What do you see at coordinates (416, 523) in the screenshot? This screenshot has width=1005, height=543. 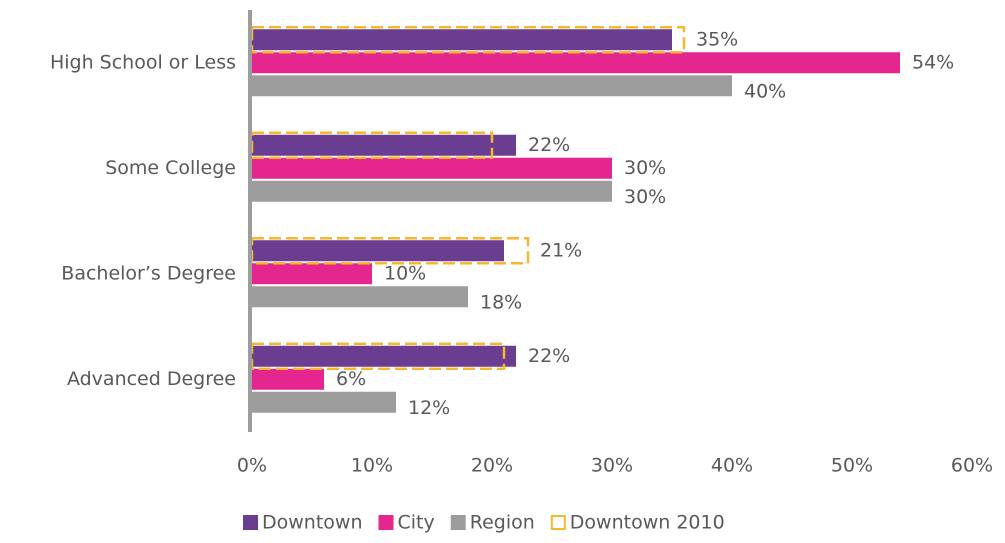 I see `legend-label: City` at bounding box center [416, 523].